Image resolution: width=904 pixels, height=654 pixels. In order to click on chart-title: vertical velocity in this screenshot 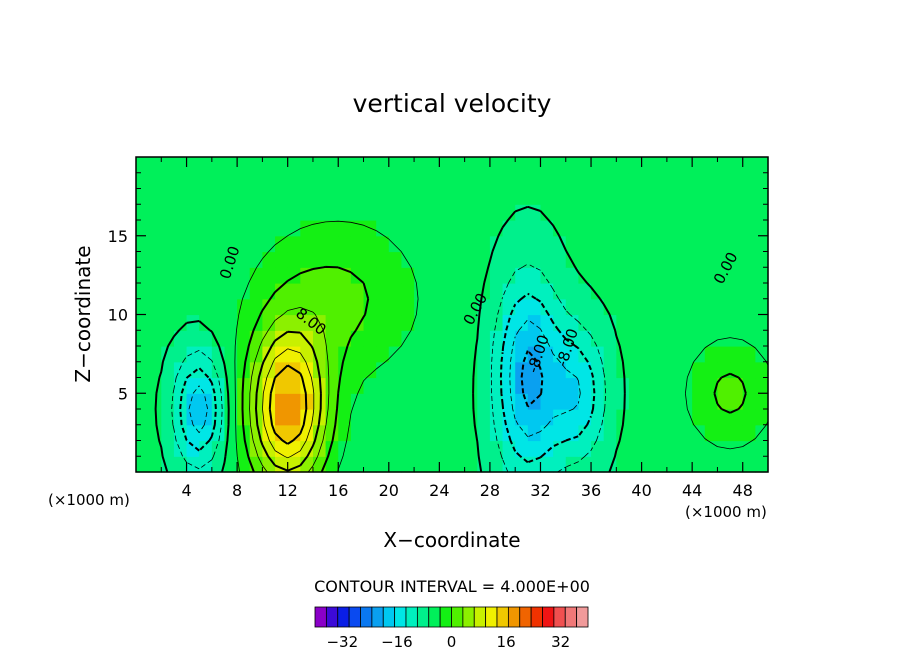, I will do `click(452, 103)`.